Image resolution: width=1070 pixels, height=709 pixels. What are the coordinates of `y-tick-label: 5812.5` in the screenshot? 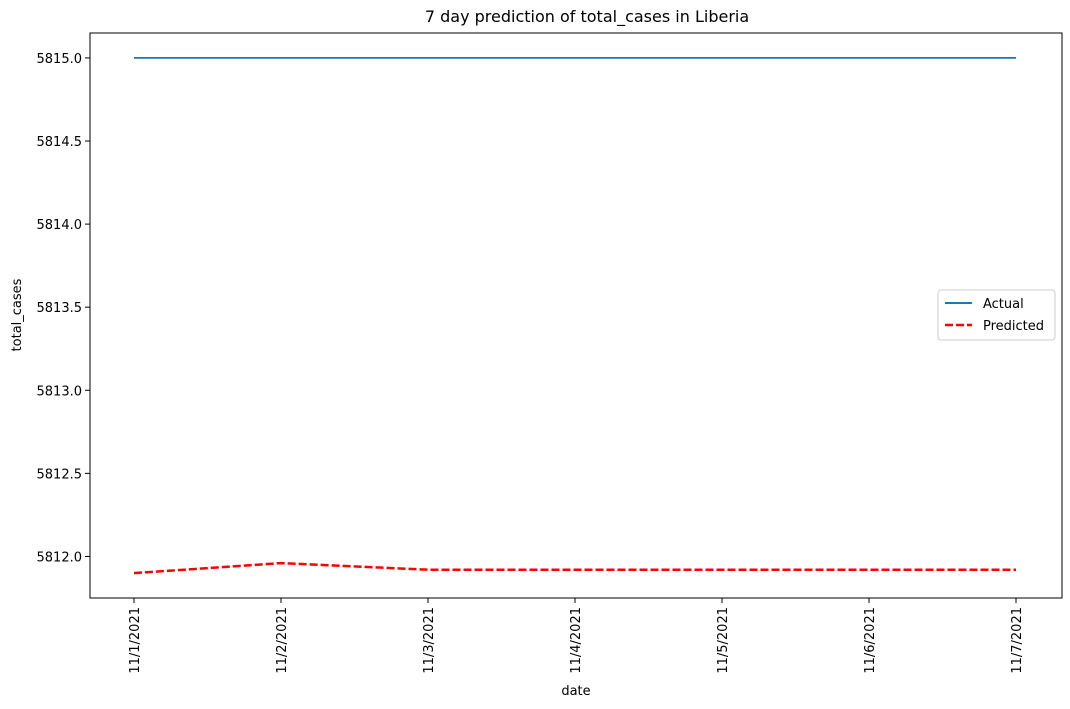 It's located at (60, 474).